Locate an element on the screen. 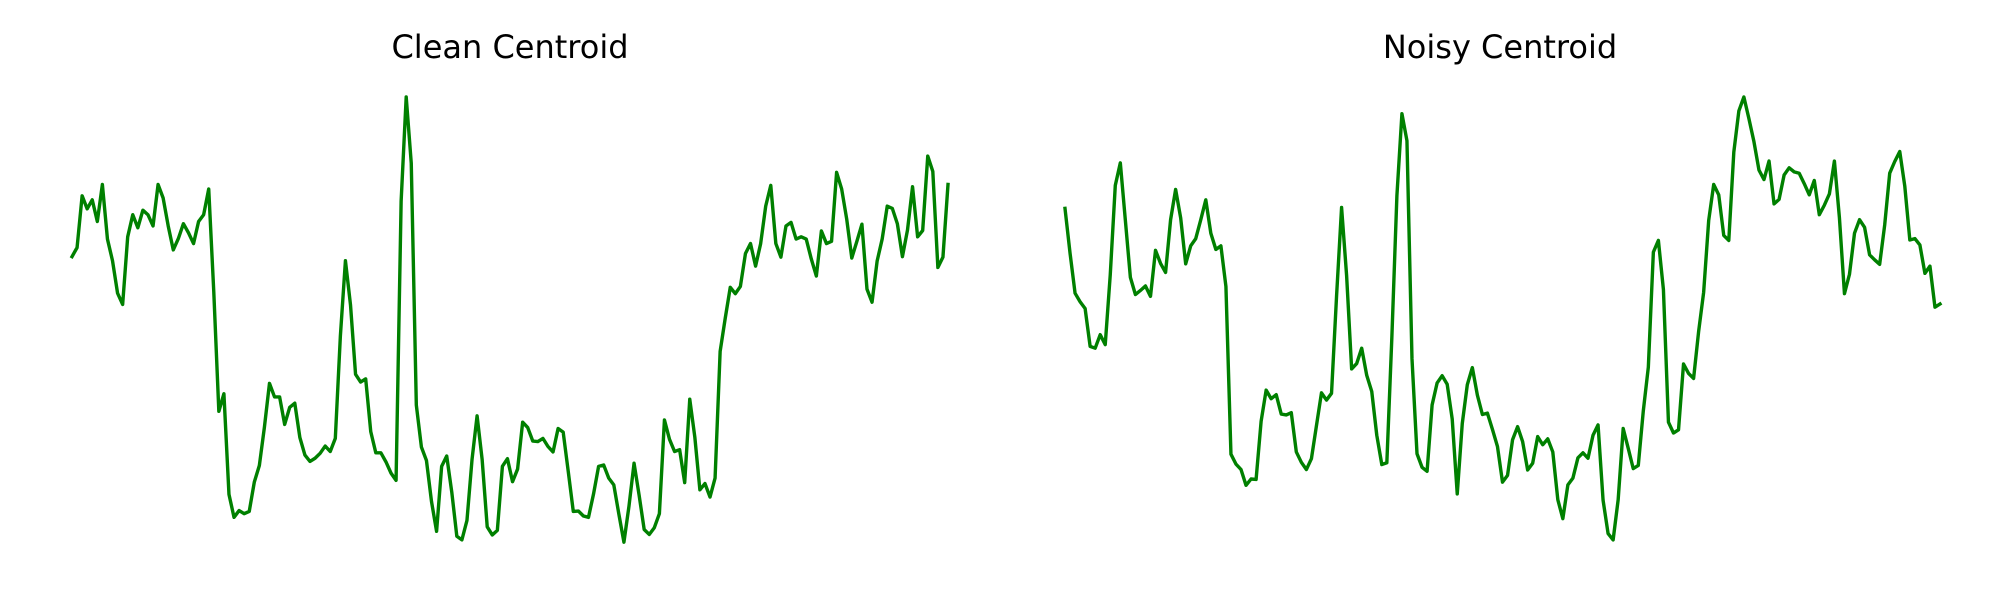 The width and height of the screenshot is (2000, 600). chart-title: Noisy Centroid is located at coordinates (1500, 47).